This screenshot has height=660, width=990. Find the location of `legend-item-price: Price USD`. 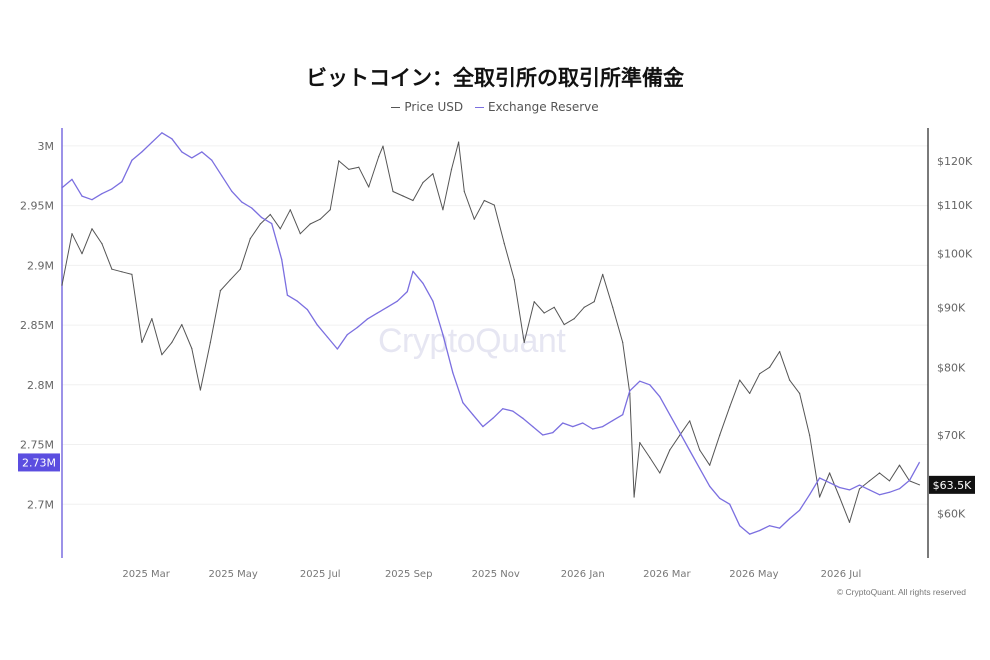

legend-item-price: Price USD is located at coordinates (427, 107).